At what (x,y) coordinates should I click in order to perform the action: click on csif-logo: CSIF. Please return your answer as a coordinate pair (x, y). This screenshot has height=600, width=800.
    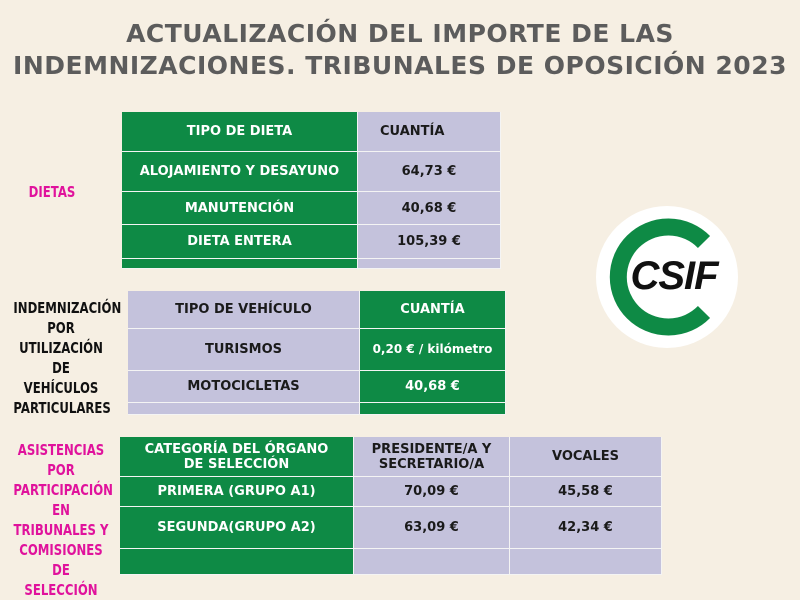
    Looking at the image, I should click on (667, 277).